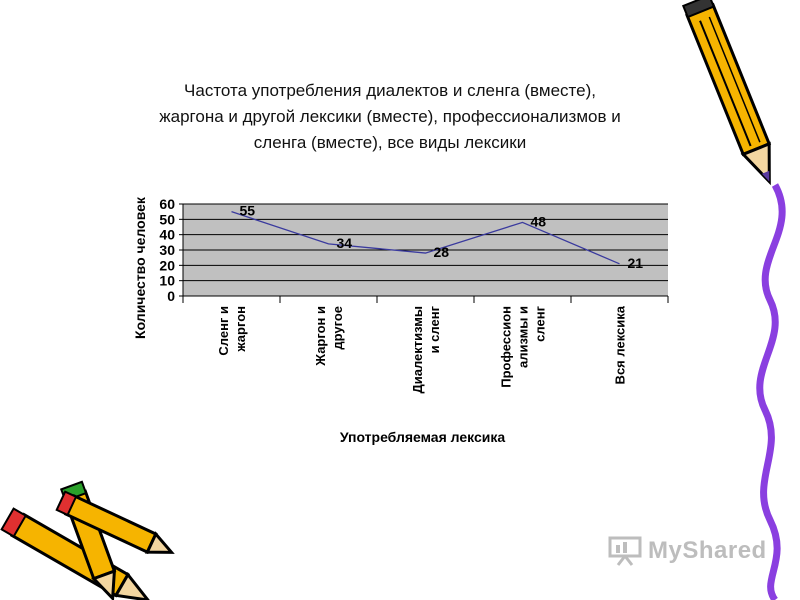 The height and width of the screenshot is (600, 800). What do you see at coordinates (523, 337) in the screenshot?
I see `category-label: ализмы и` at bounding box center [523, 337].